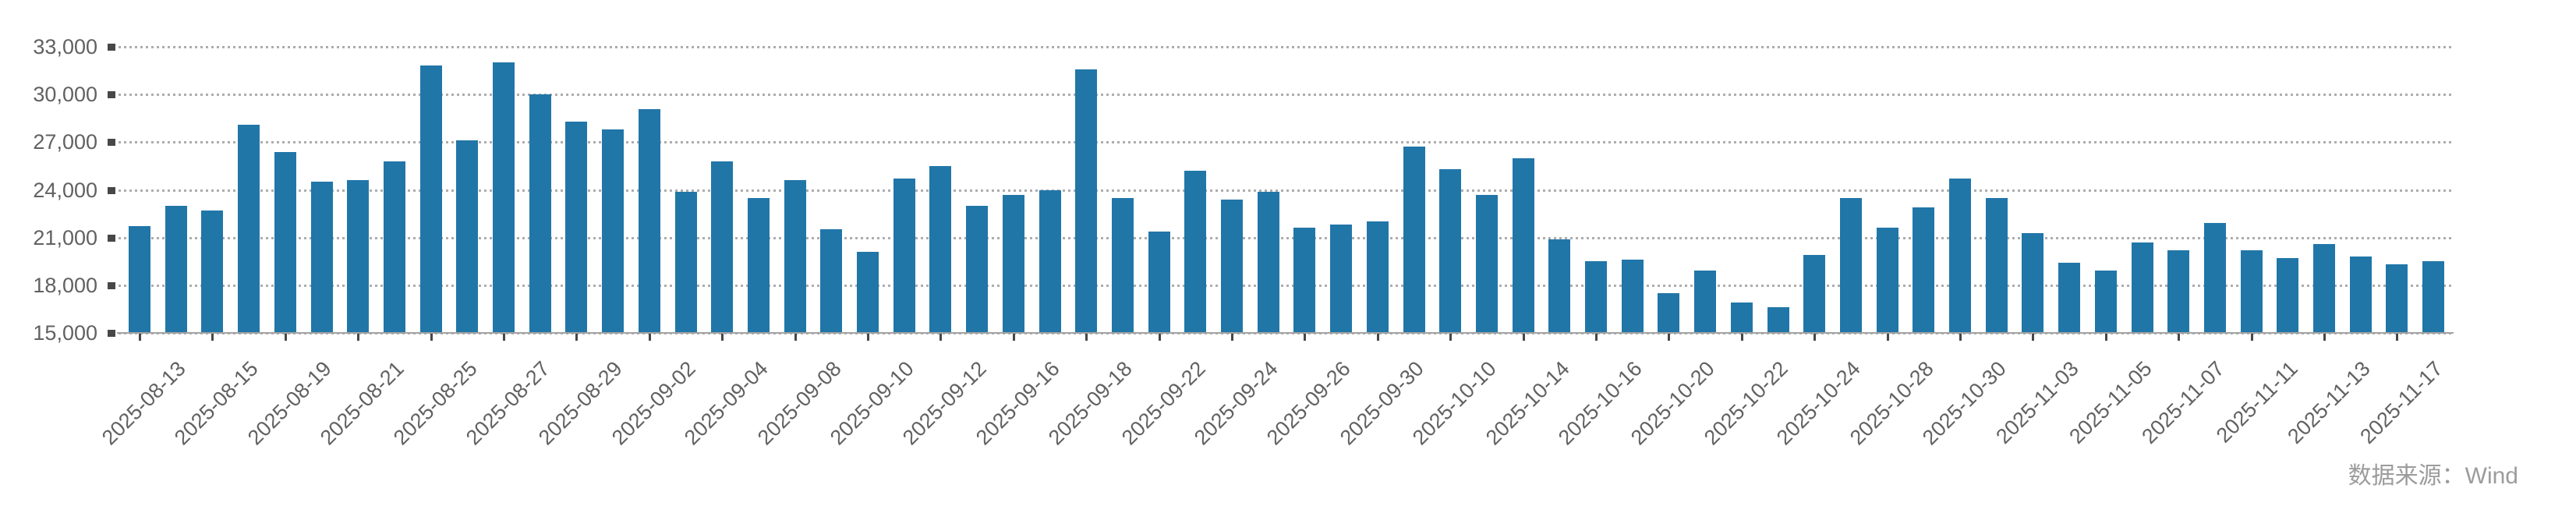 The width and height of the screenshot is (2576, 506). Describe the element at coordinates (65, 237) in the screenshot. I see `y-axis-label: 21,000` at that location.